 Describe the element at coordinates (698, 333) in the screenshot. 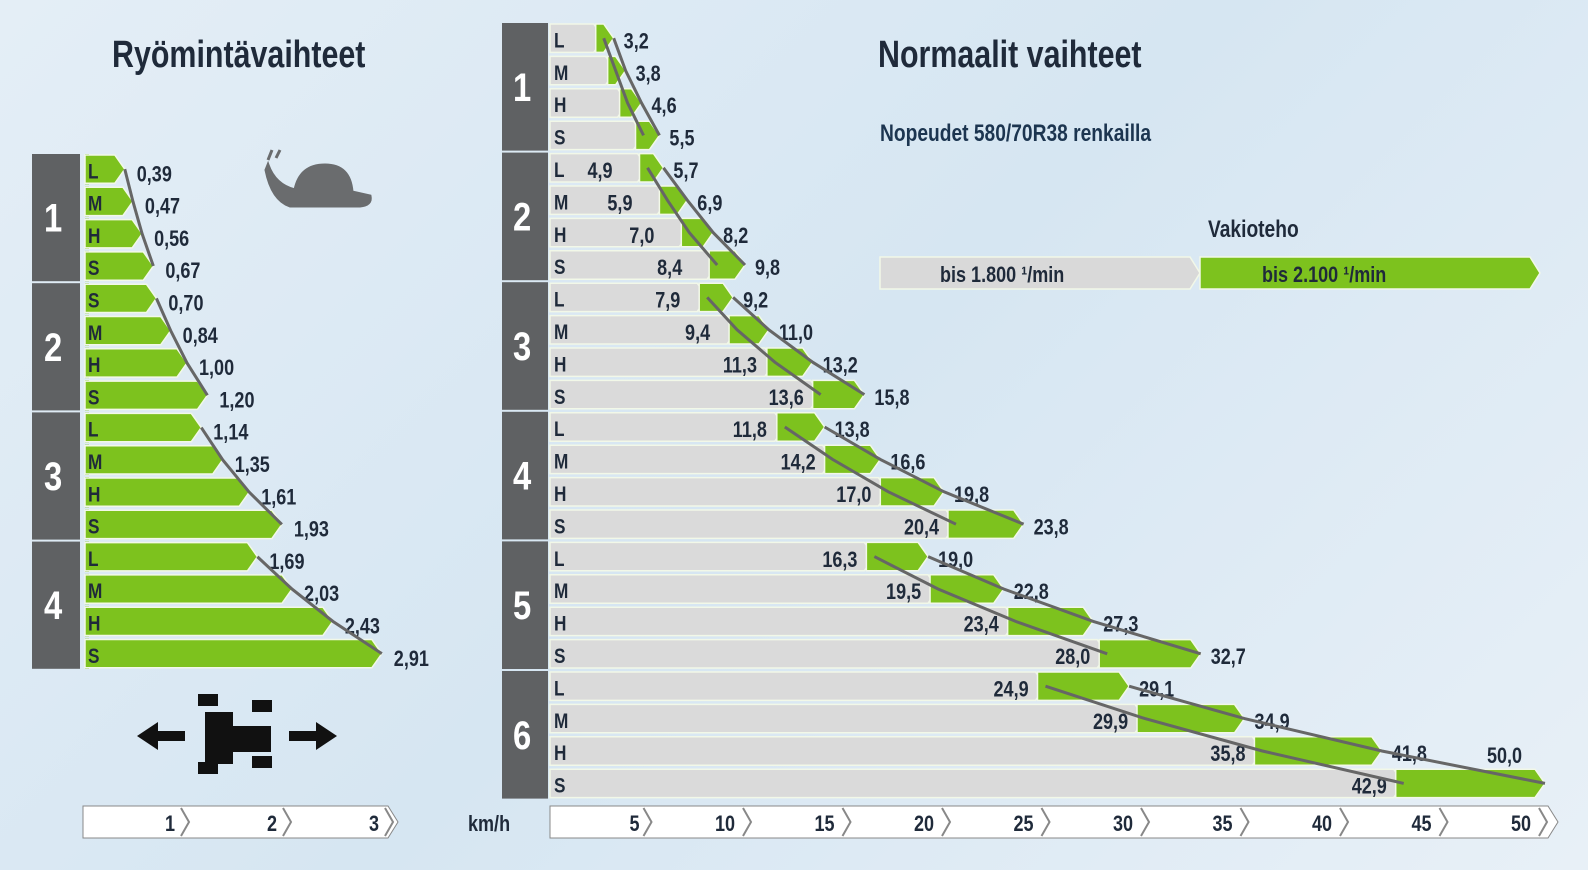

I see `value-label-1800: 9,4` at that location.